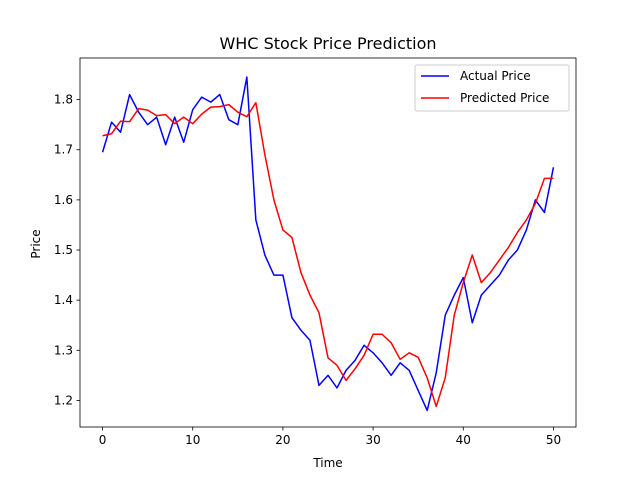 The image size is (640, 480). I want to click on y-tick-label: 1.2, so click(63, 400).